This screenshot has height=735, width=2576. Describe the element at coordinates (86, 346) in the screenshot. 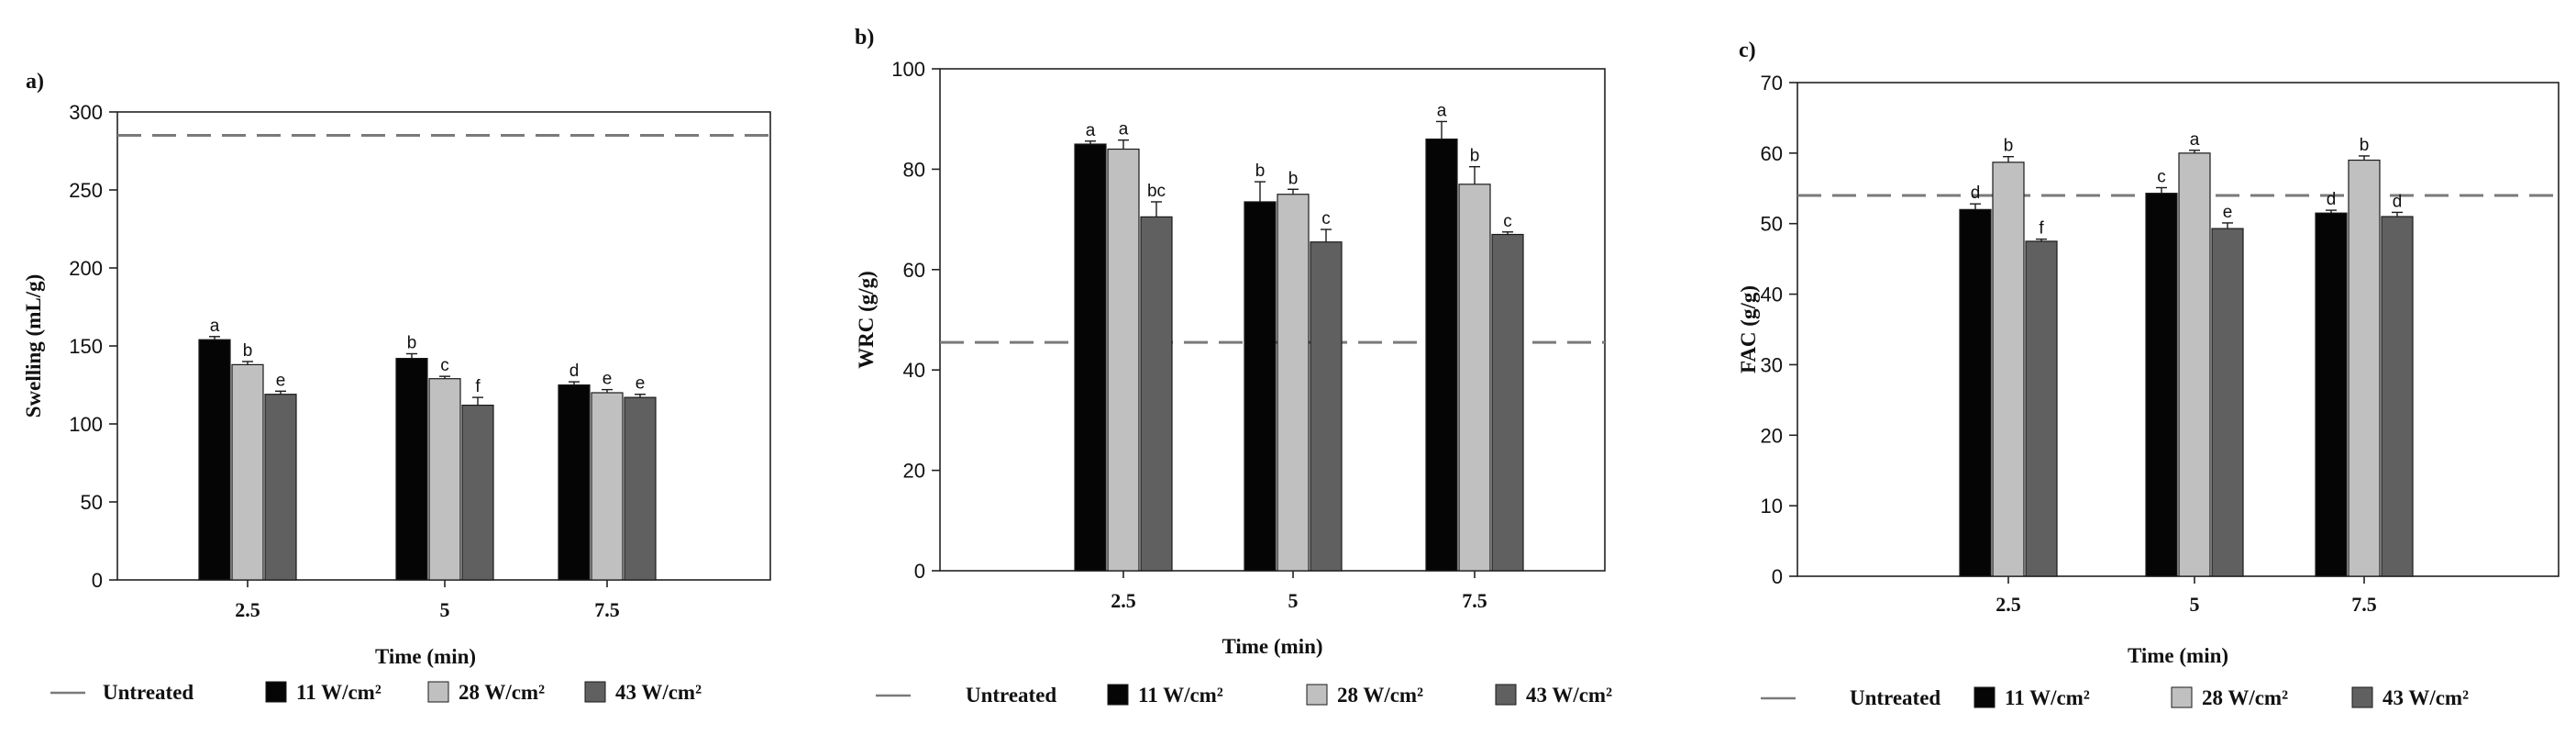

I see `y-tick-label: 150` at that location.